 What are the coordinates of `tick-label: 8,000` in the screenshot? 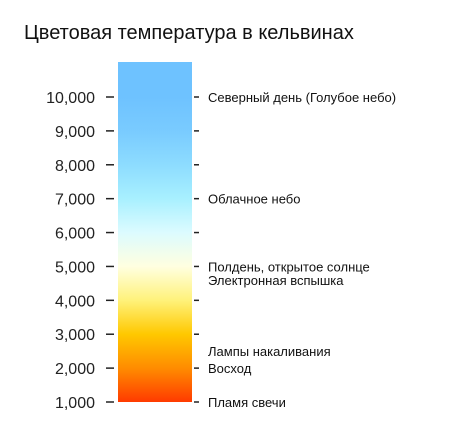 It's located at (75, 166).